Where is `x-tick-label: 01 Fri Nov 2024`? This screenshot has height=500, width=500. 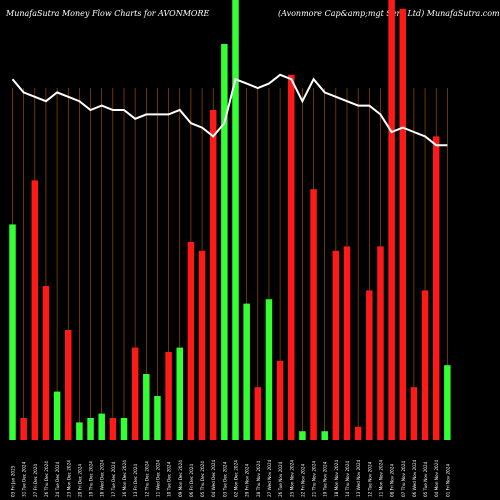
x-tick-label: 01 Fri Nov 2024 is located at coordinates (447, 480).